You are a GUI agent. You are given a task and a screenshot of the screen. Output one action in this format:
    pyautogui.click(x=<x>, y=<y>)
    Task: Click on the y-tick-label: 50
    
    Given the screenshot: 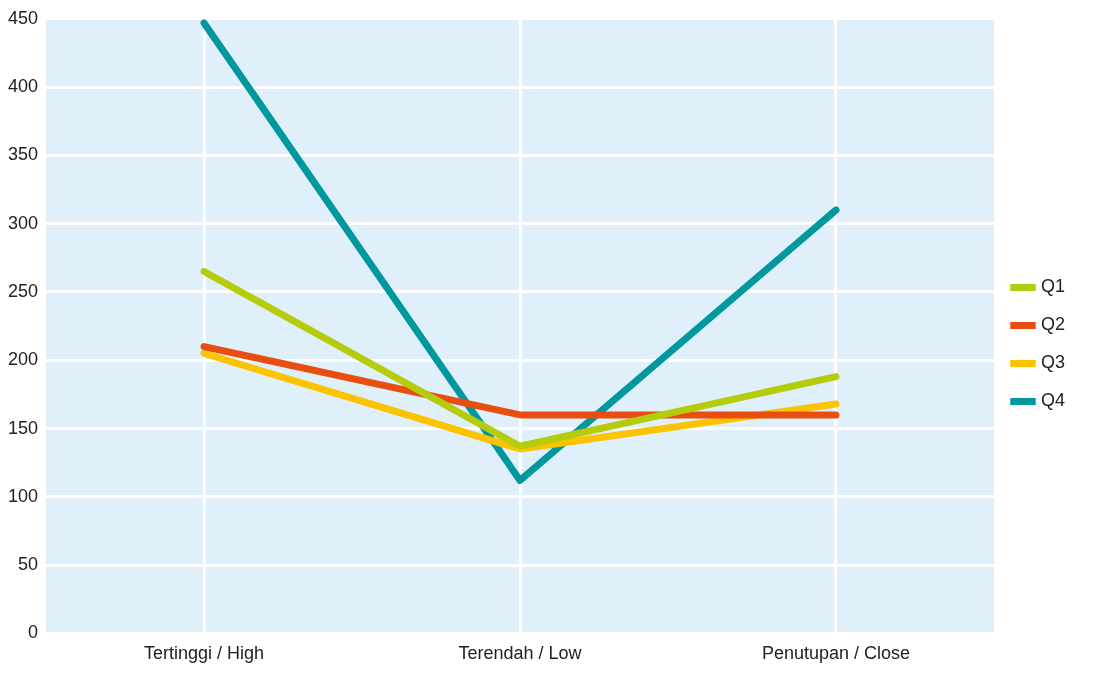 What is the action you would take?
    pyautogui.click(x=28, y=564)
    